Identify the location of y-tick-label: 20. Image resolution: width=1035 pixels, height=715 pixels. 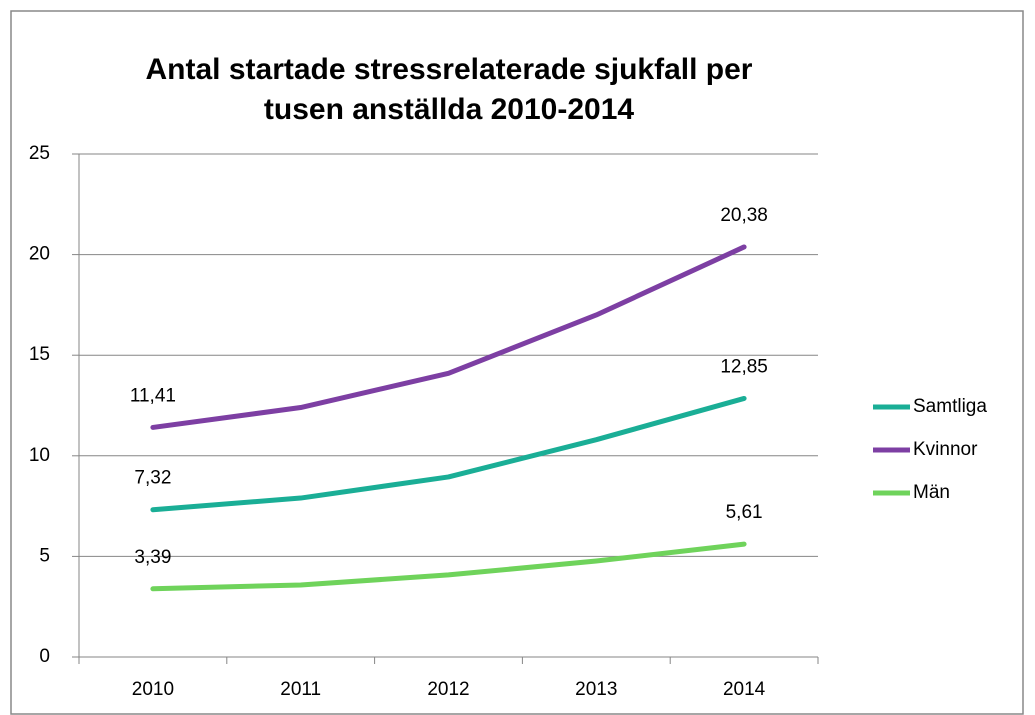
(39, 254).